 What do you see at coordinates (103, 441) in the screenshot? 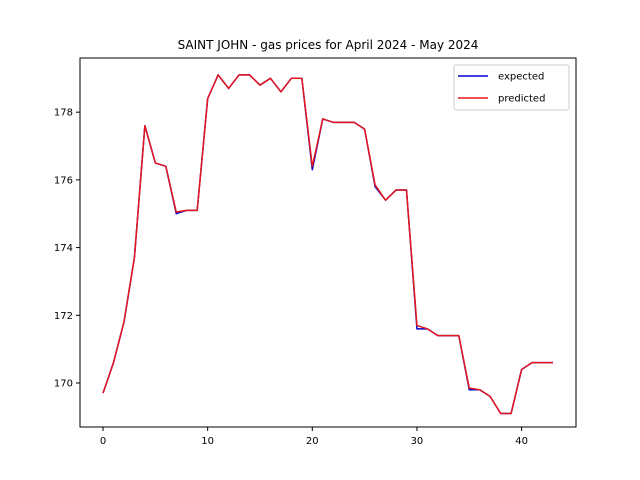
I see `x-tick-label: 0` at bounding box center [103, 441].